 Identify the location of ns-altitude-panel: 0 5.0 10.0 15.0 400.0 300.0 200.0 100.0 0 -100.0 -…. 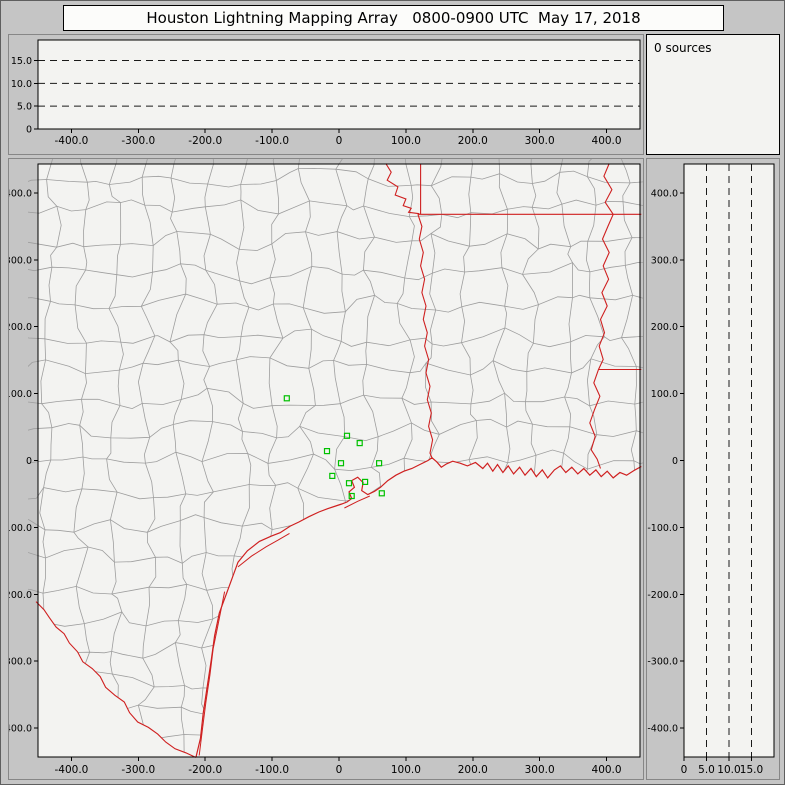
(713, 469).